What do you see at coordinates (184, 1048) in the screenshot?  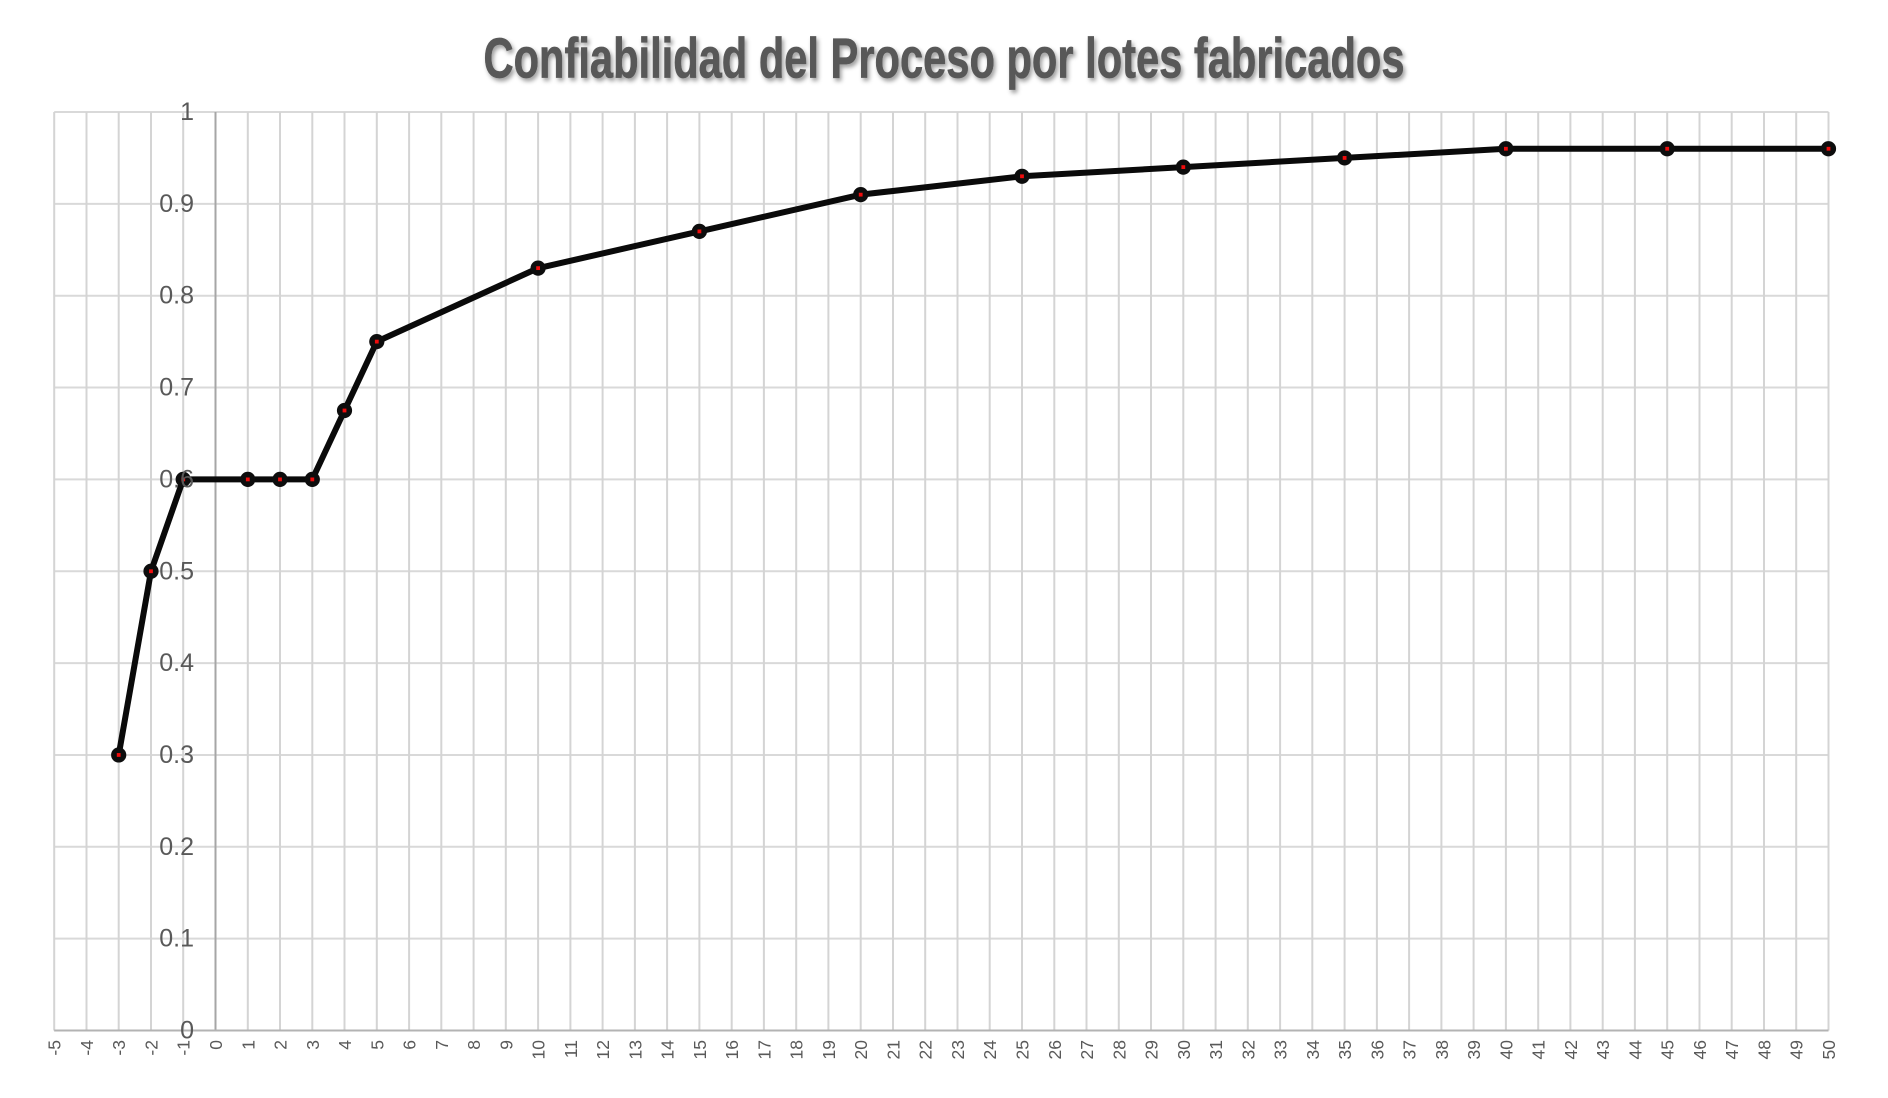 I see `svg-text: -1` at bounding box center [184, 1048].